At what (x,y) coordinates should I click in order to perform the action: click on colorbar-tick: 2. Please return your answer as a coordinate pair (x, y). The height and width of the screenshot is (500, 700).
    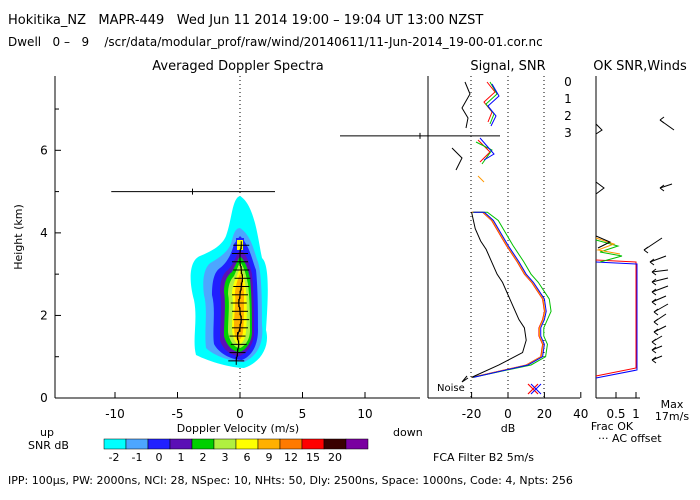
    Looking at the image, I should click on (203, 457).